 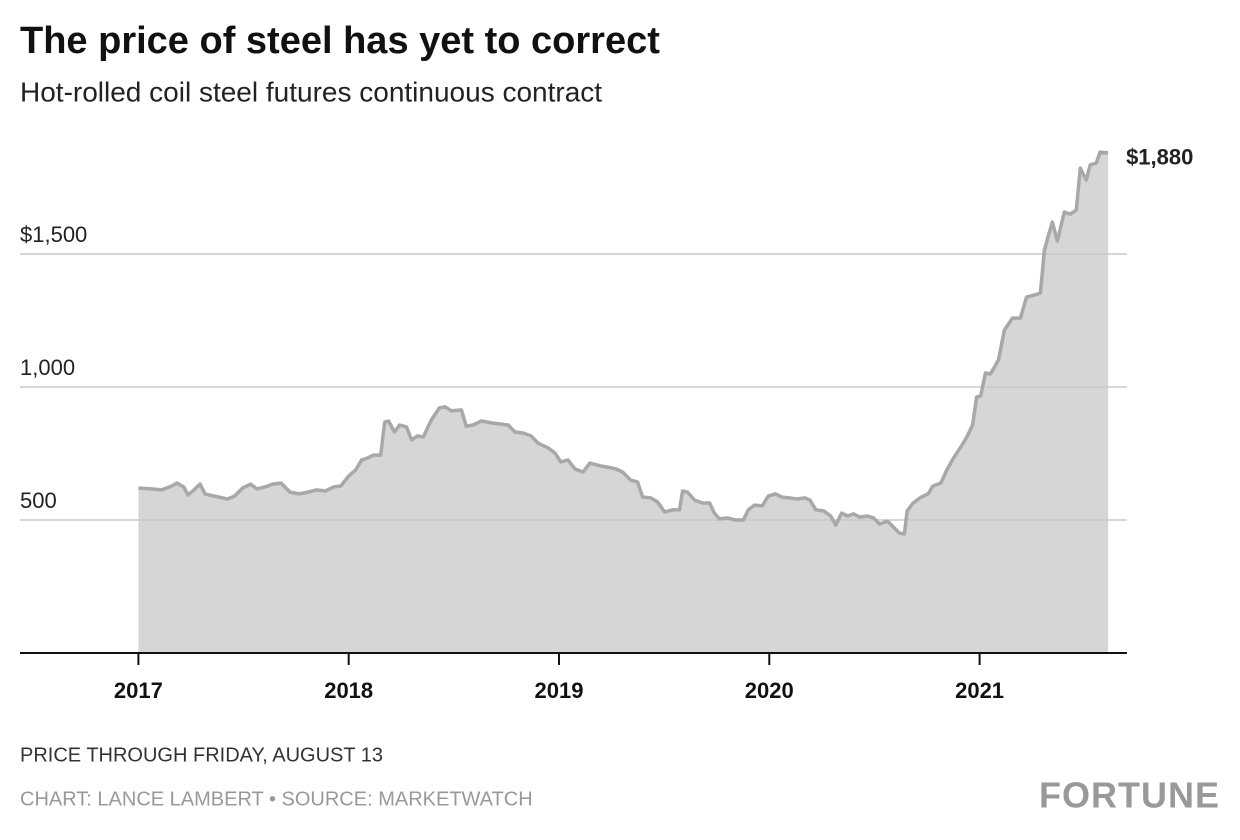 What do you see at coordinates (1159, 157) in the screenshot?
I see `end-label: $1,880` at bounding box center [1159, 157].